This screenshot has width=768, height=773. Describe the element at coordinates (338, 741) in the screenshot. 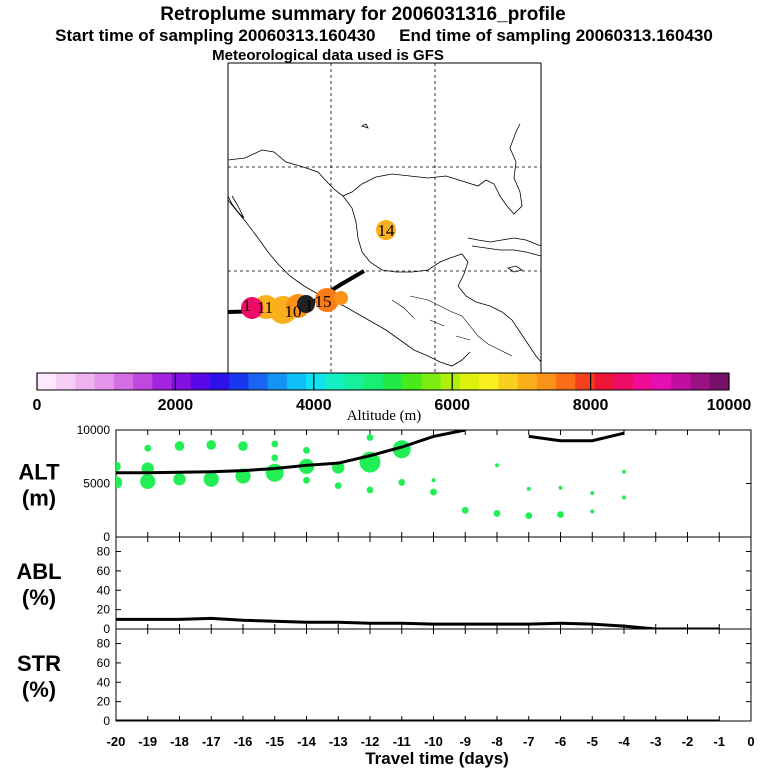

I see `x-tick-label: -13` at that location.